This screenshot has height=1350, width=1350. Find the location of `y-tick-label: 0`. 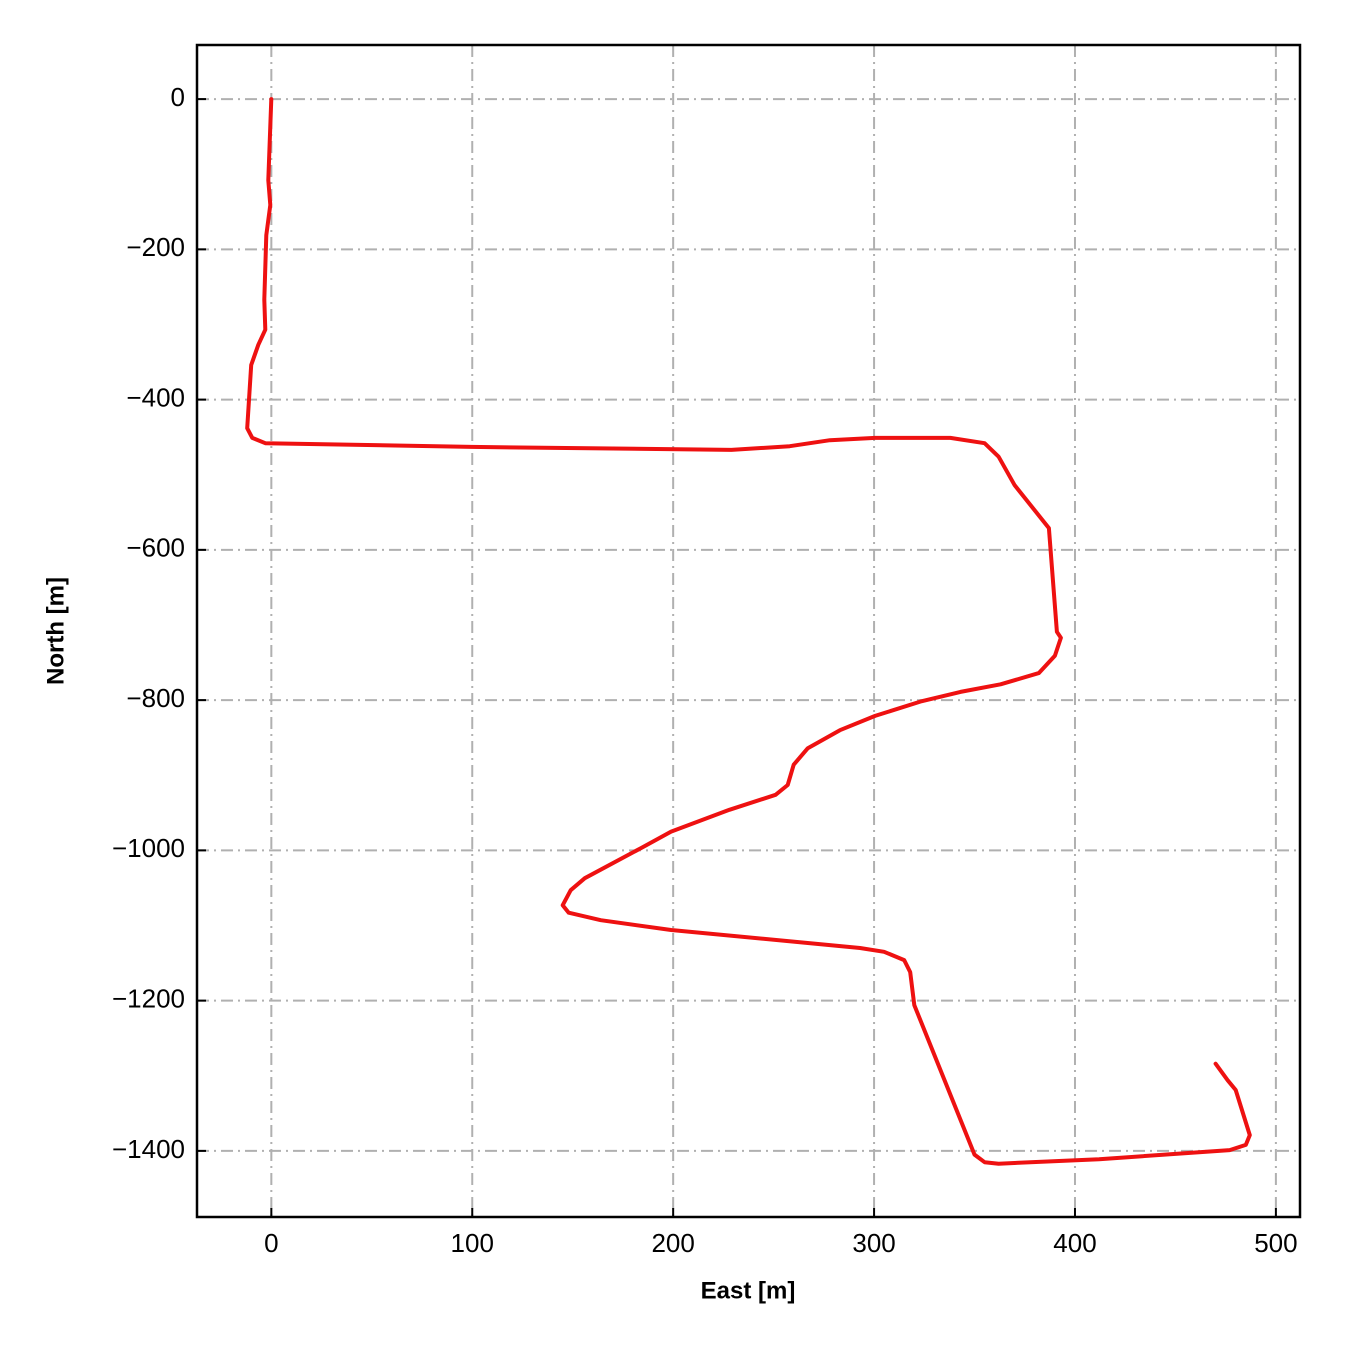

y-tick-label: 0 is located at coordinates (178, 97).